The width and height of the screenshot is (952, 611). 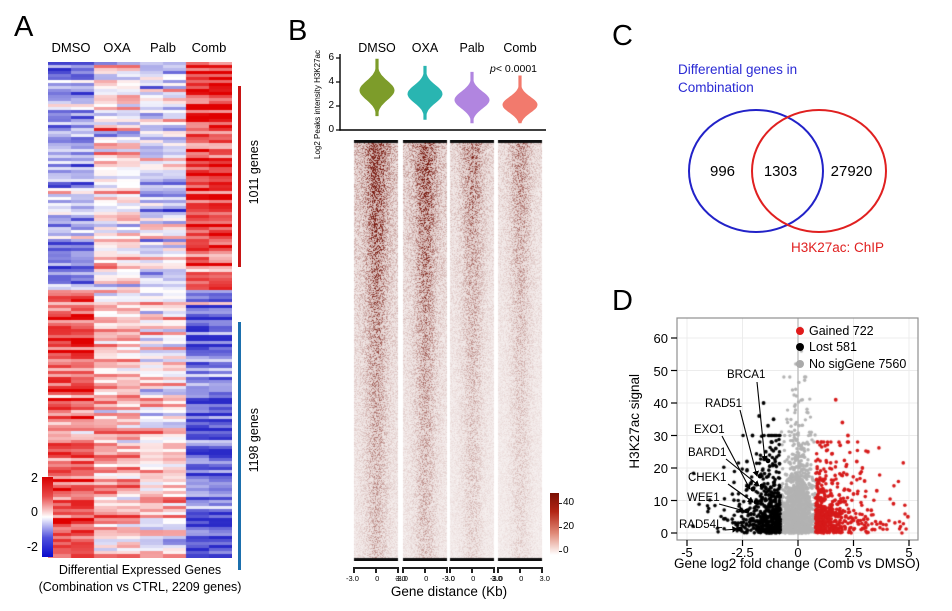 I want to click on gene-label-wee1: WEE1, so click(x=703, y=498).